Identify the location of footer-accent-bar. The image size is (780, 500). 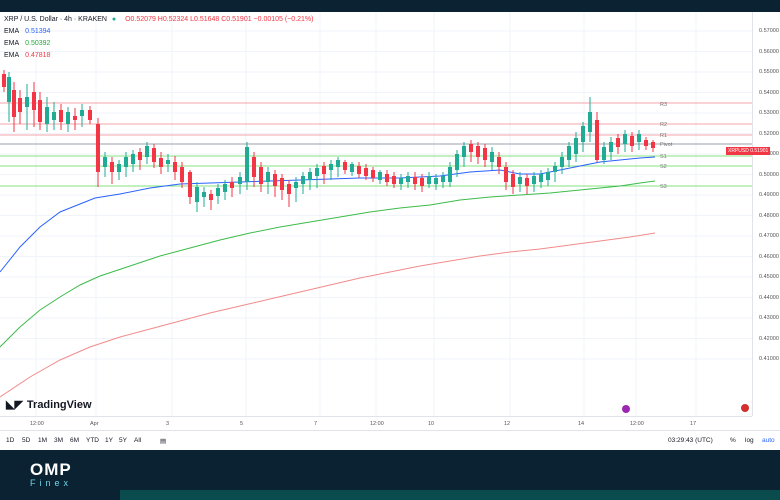
(450, 495).